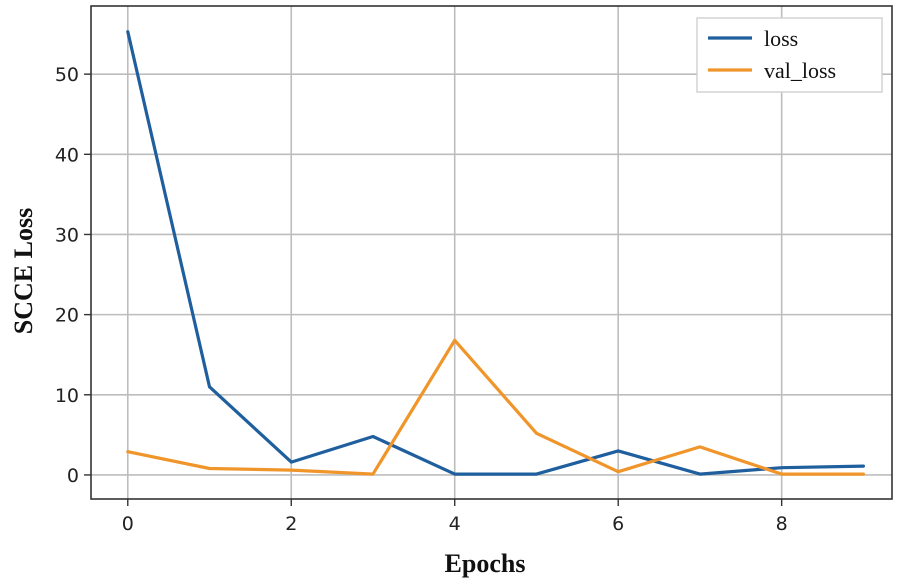  Describe the element at coordinates (800, 70) in the screenshot. I see `legend-label-val-loss: val_loss` at that location.